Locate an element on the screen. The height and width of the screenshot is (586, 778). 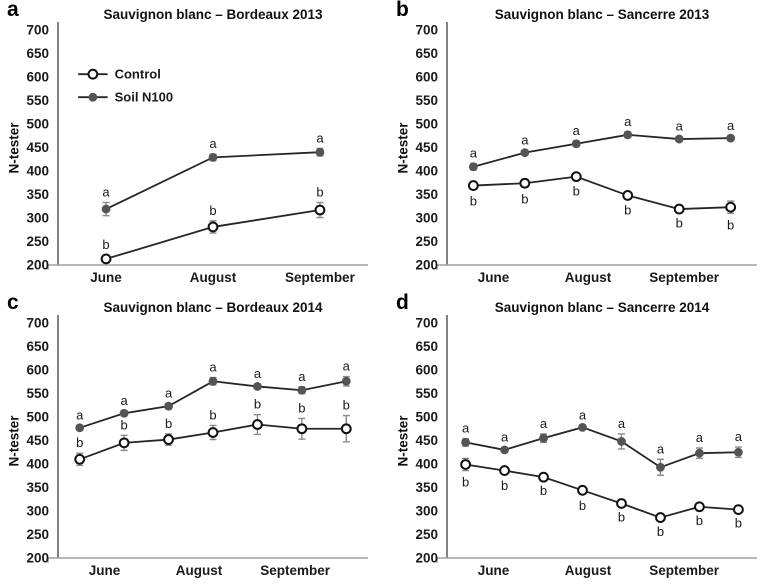
y-tick-label: 250 is located at coordinates (426, 534).